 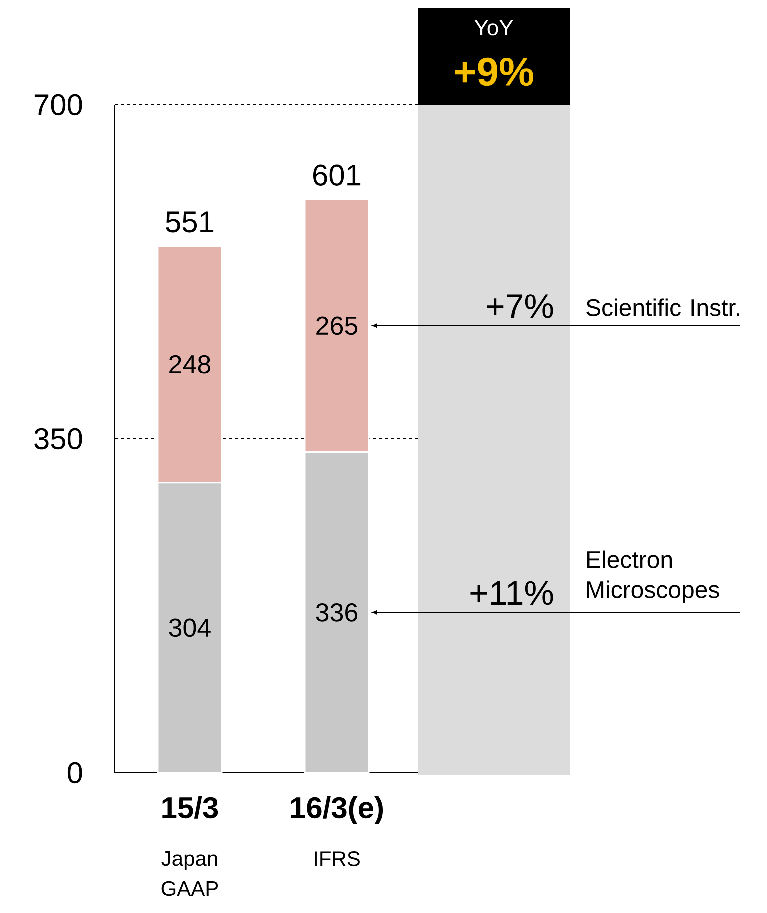 I want to click on text: +7%, so click(x=520, y=306).